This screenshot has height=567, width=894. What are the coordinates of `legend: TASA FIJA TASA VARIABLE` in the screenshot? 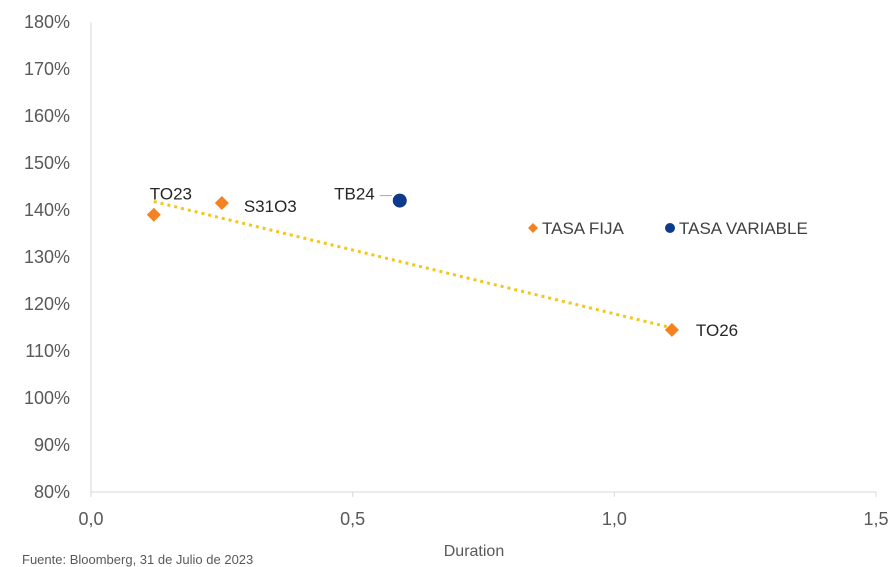 It's located at (668, 228).